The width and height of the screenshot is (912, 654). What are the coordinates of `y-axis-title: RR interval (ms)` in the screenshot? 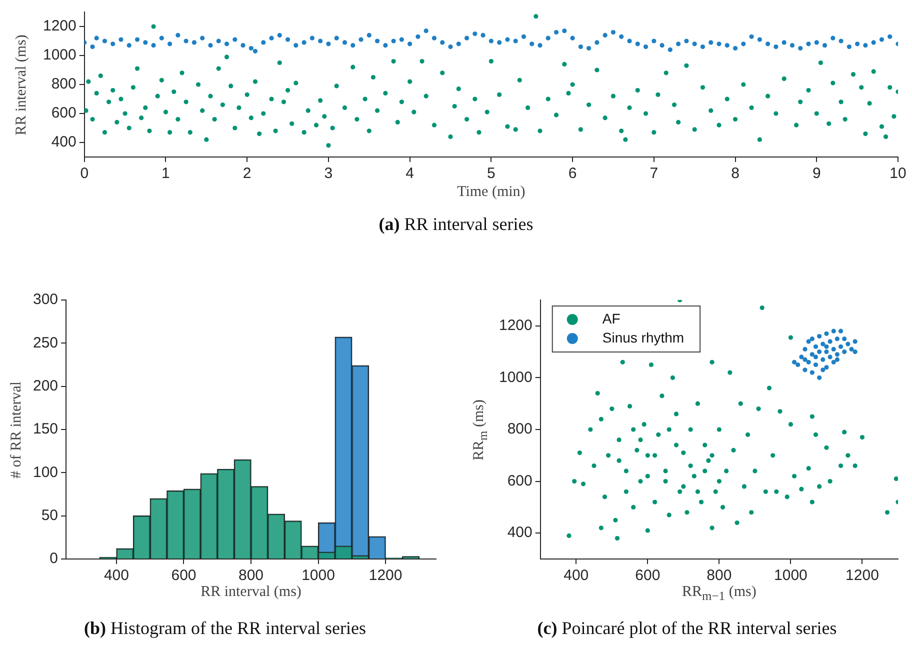 It's located at (22, 84).